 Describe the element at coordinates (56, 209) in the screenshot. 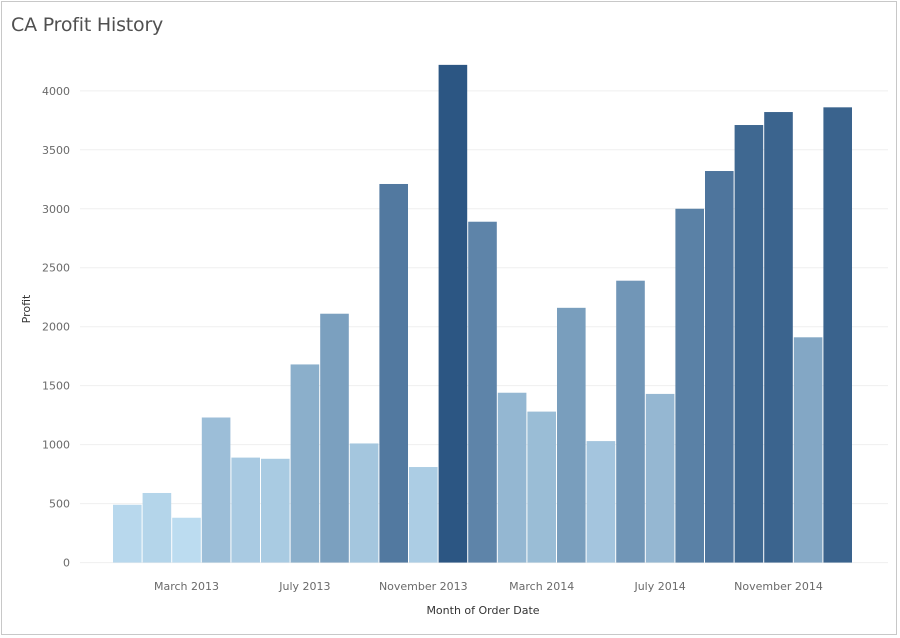

I see `y-tick-label: 3000` at that location.